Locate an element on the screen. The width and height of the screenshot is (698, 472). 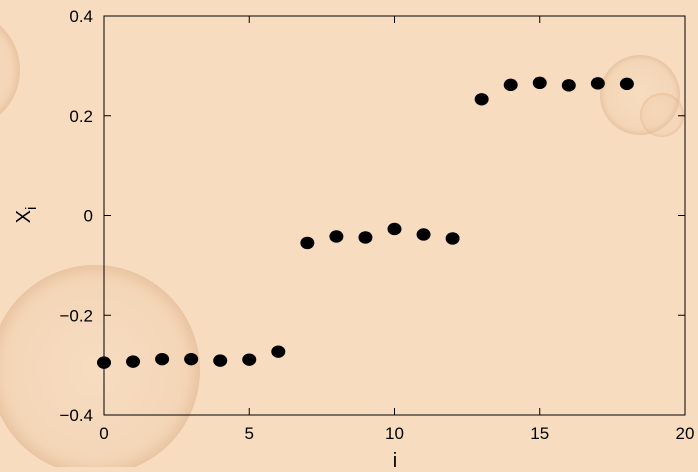
x-axis-label: i is located at coordinates (395, 458).